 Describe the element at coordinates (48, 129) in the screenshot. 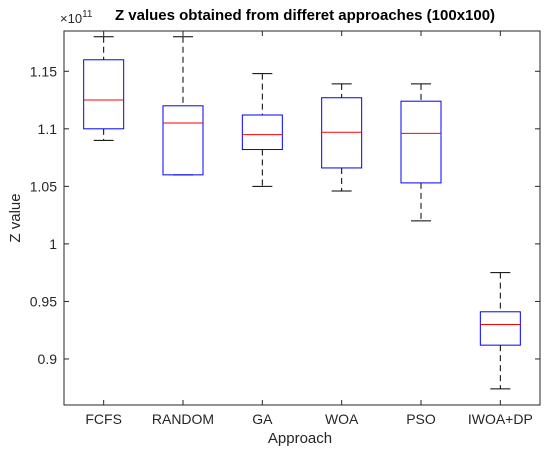

I see `y-tick-label: 1.1` at that location.